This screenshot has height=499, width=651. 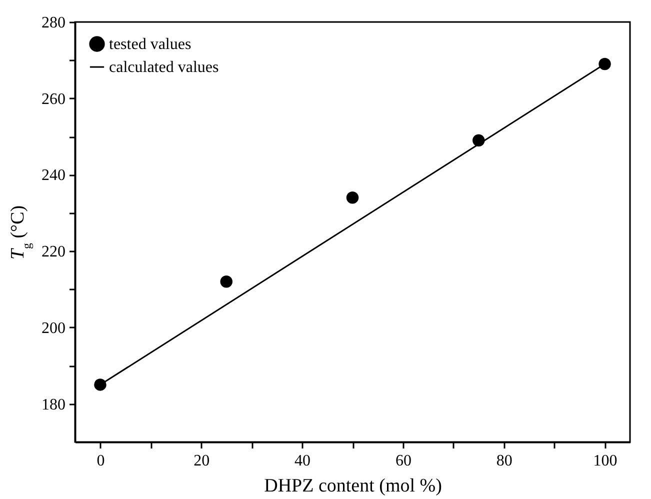 I want to click on y-tick-label: 180, so click(x=54, y=405).